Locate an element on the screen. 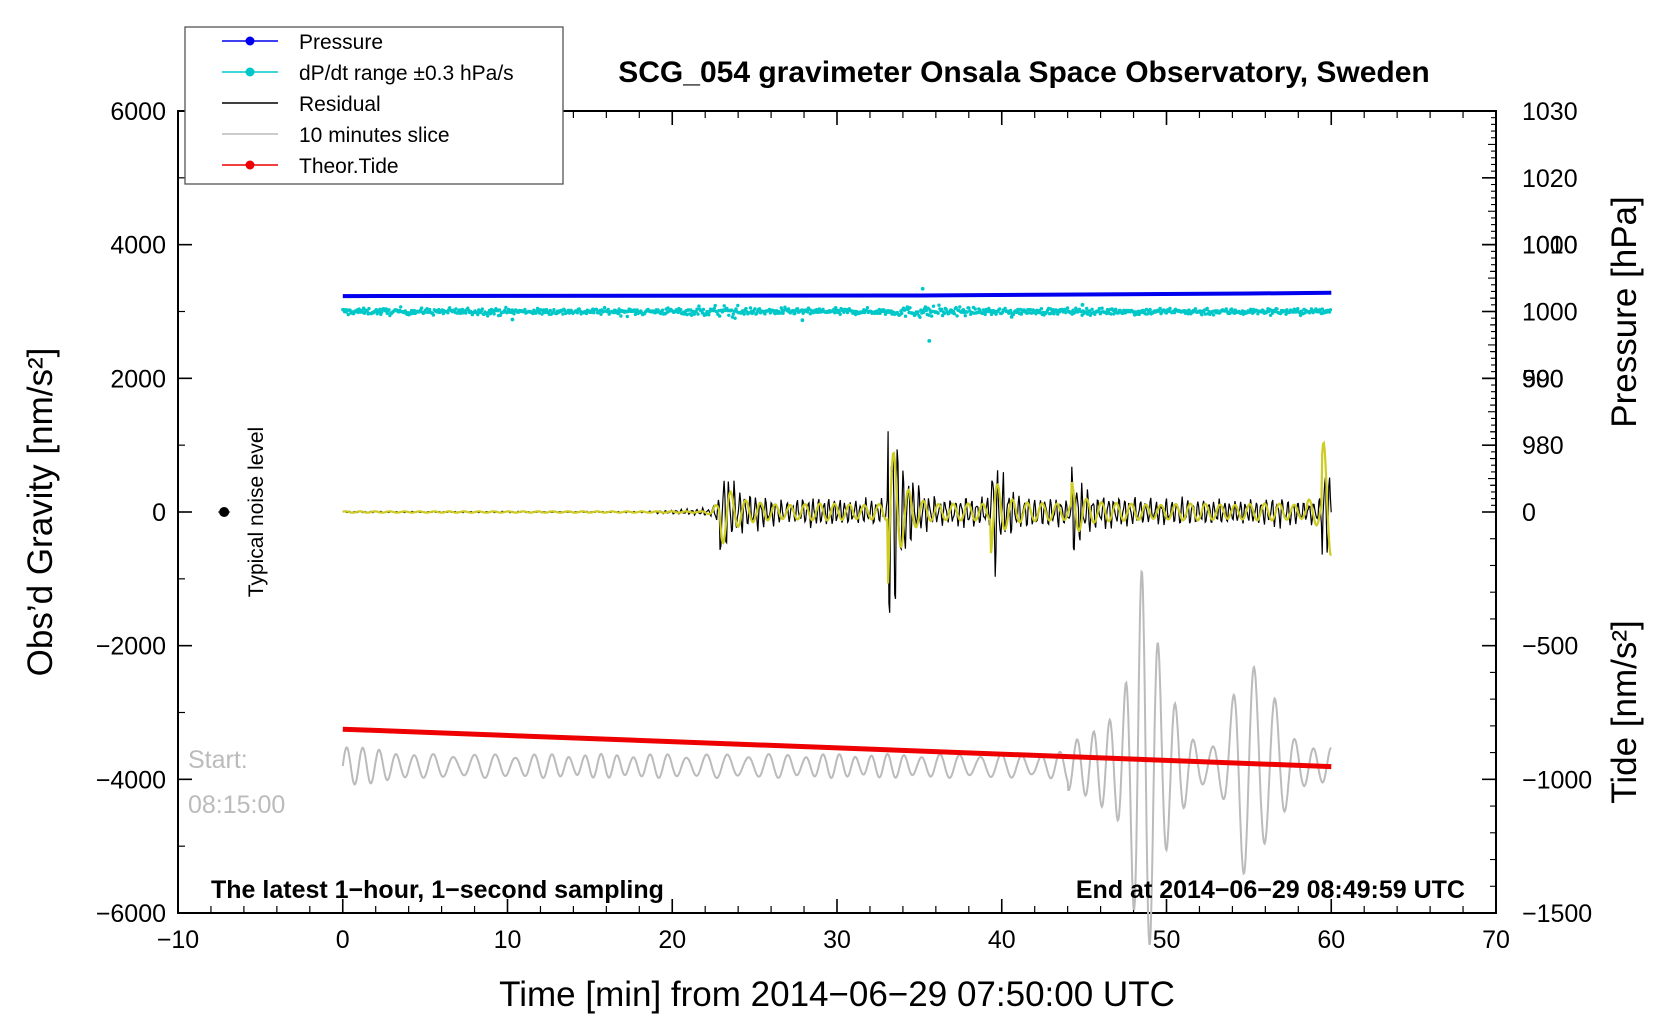 This screenshot has width=1676, height=1020. x-tick-label: 60 is located at coordinates (1331, 940).